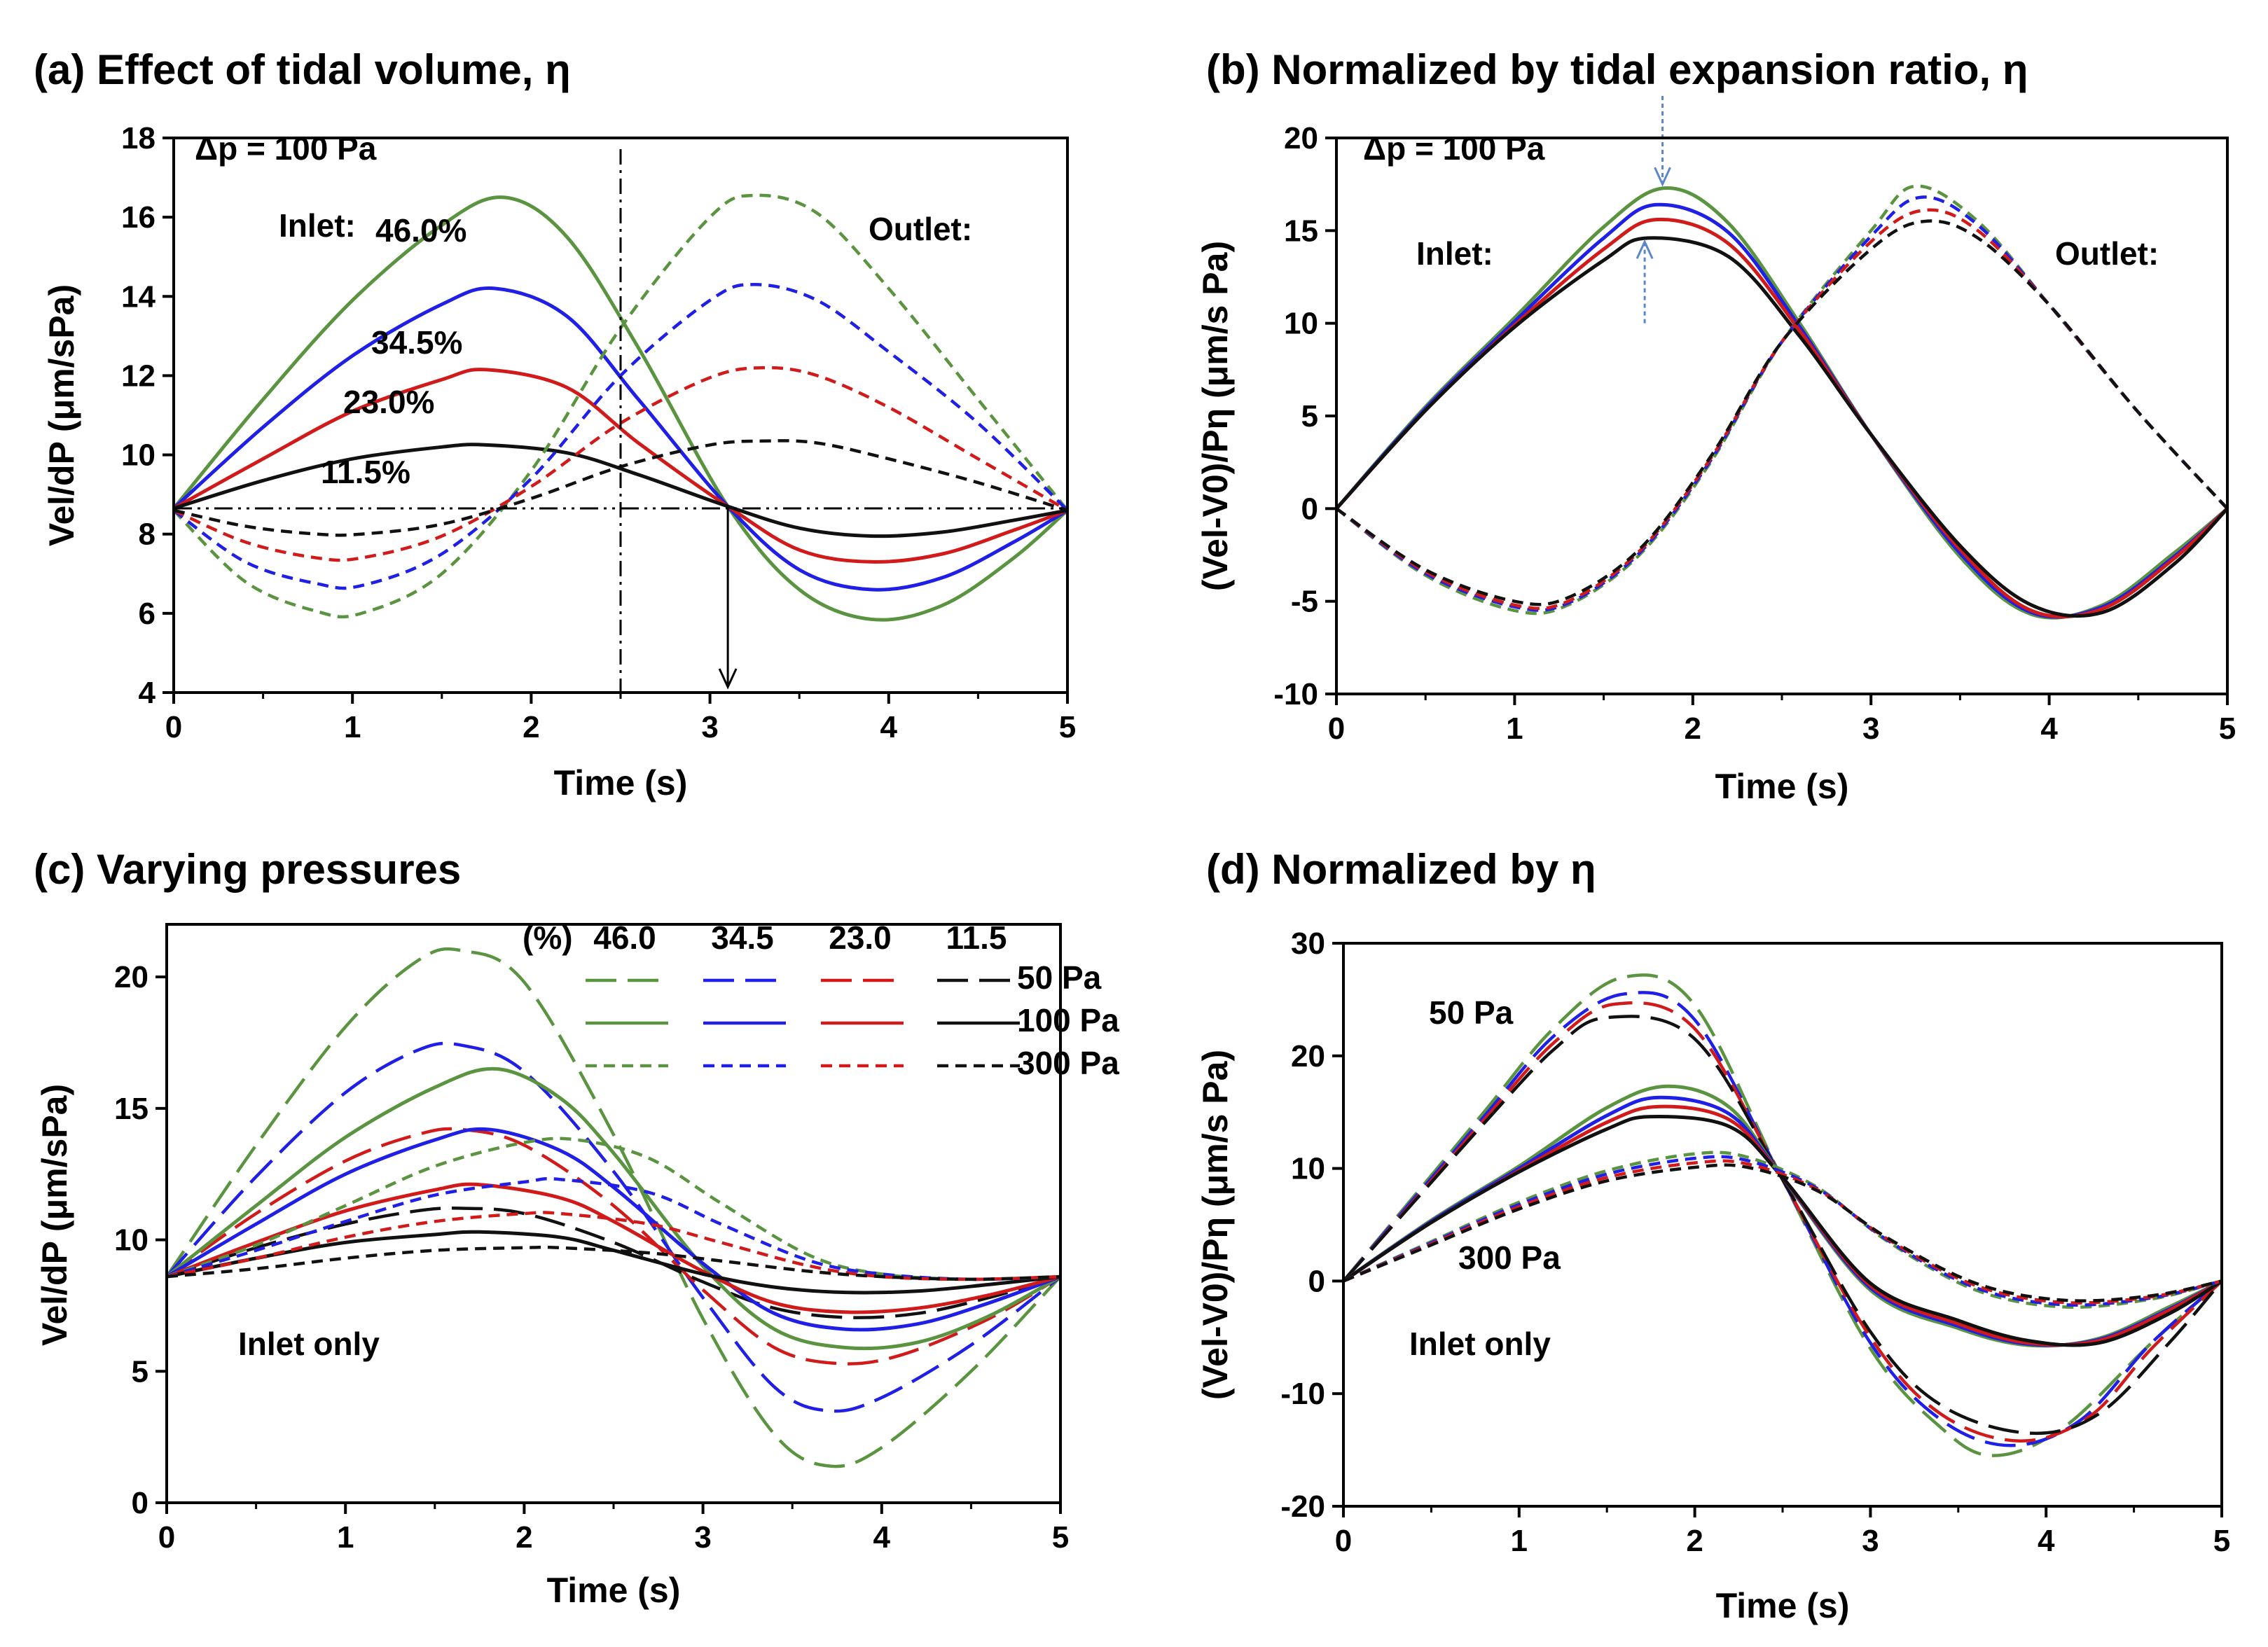  What do you see at coordinates (531, 727) in the screenshot?
I see `x-tick-label-a-2: 2` at bounding box center [531, 727].